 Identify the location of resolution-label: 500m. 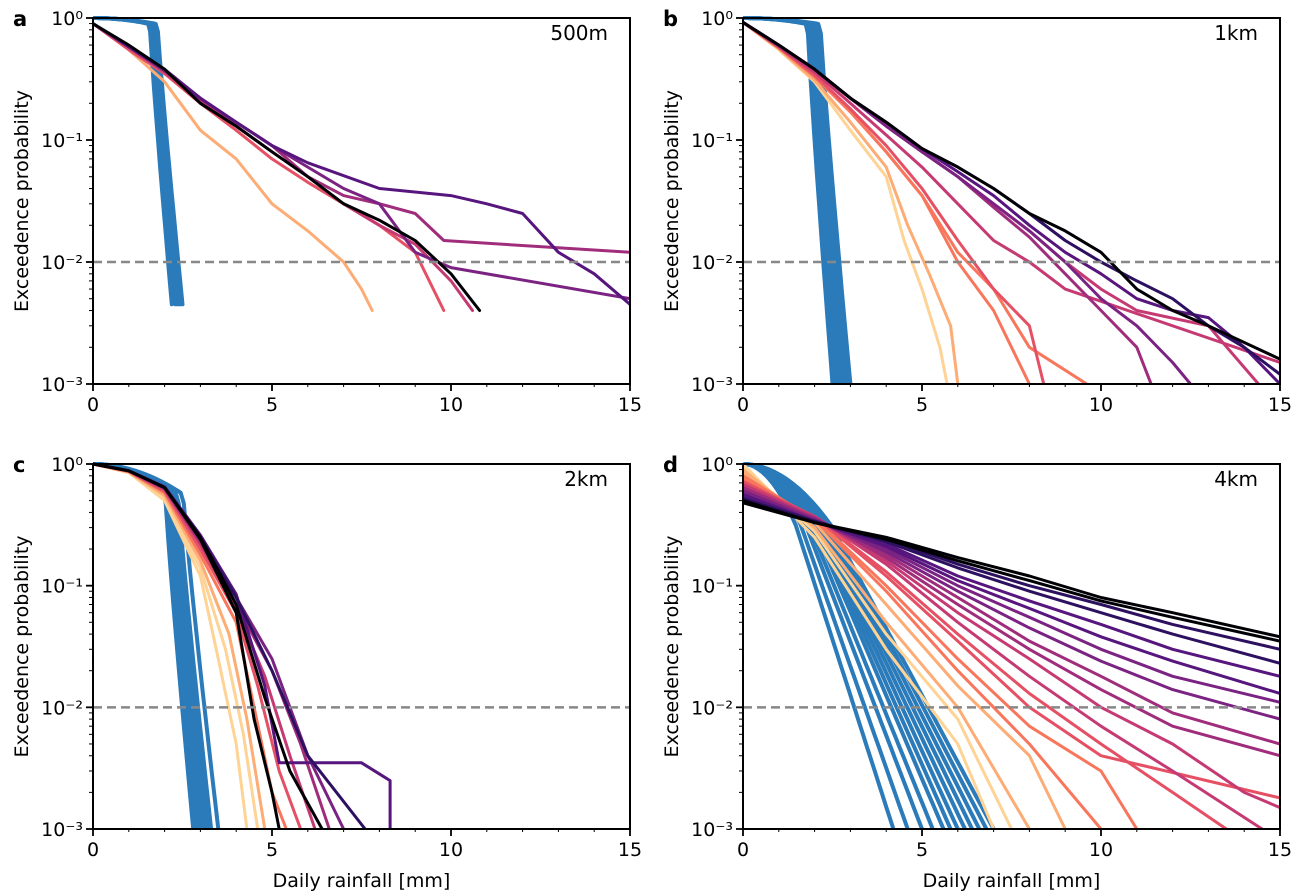
(579, 33).